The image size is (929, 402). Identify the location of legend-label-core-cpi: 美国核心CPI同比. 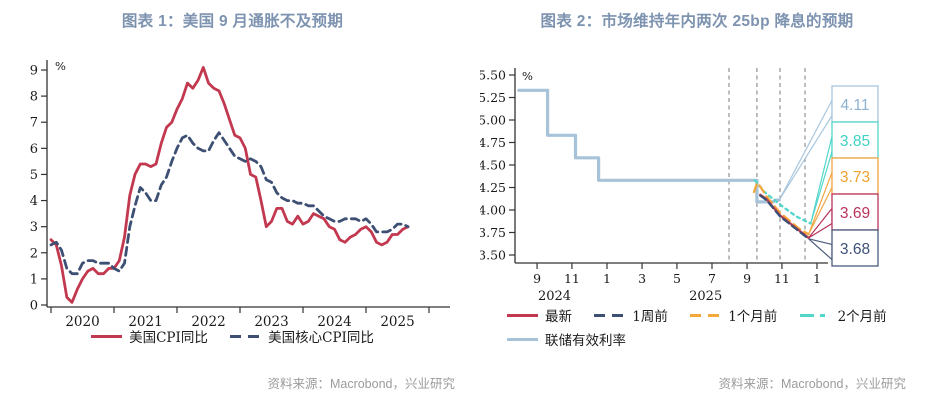
(321, 338).